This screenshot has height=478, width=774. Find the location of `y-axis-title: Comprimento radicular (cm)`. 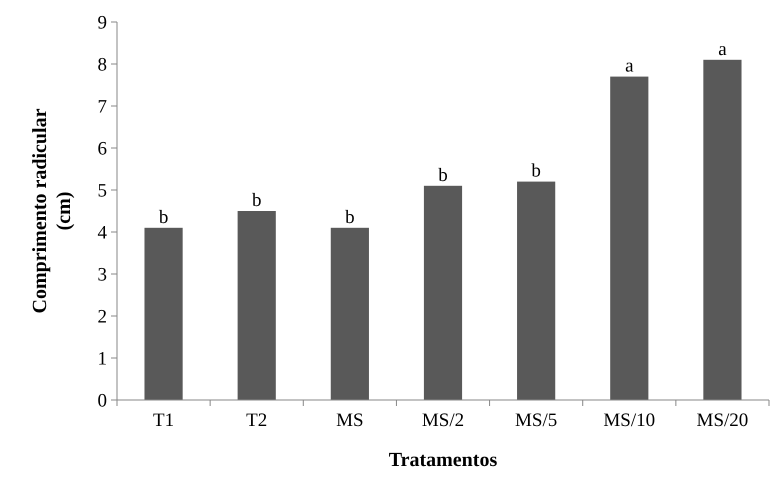

y-axis-title: Comprimento radicular (cm) is located at coordinates (52, 211).